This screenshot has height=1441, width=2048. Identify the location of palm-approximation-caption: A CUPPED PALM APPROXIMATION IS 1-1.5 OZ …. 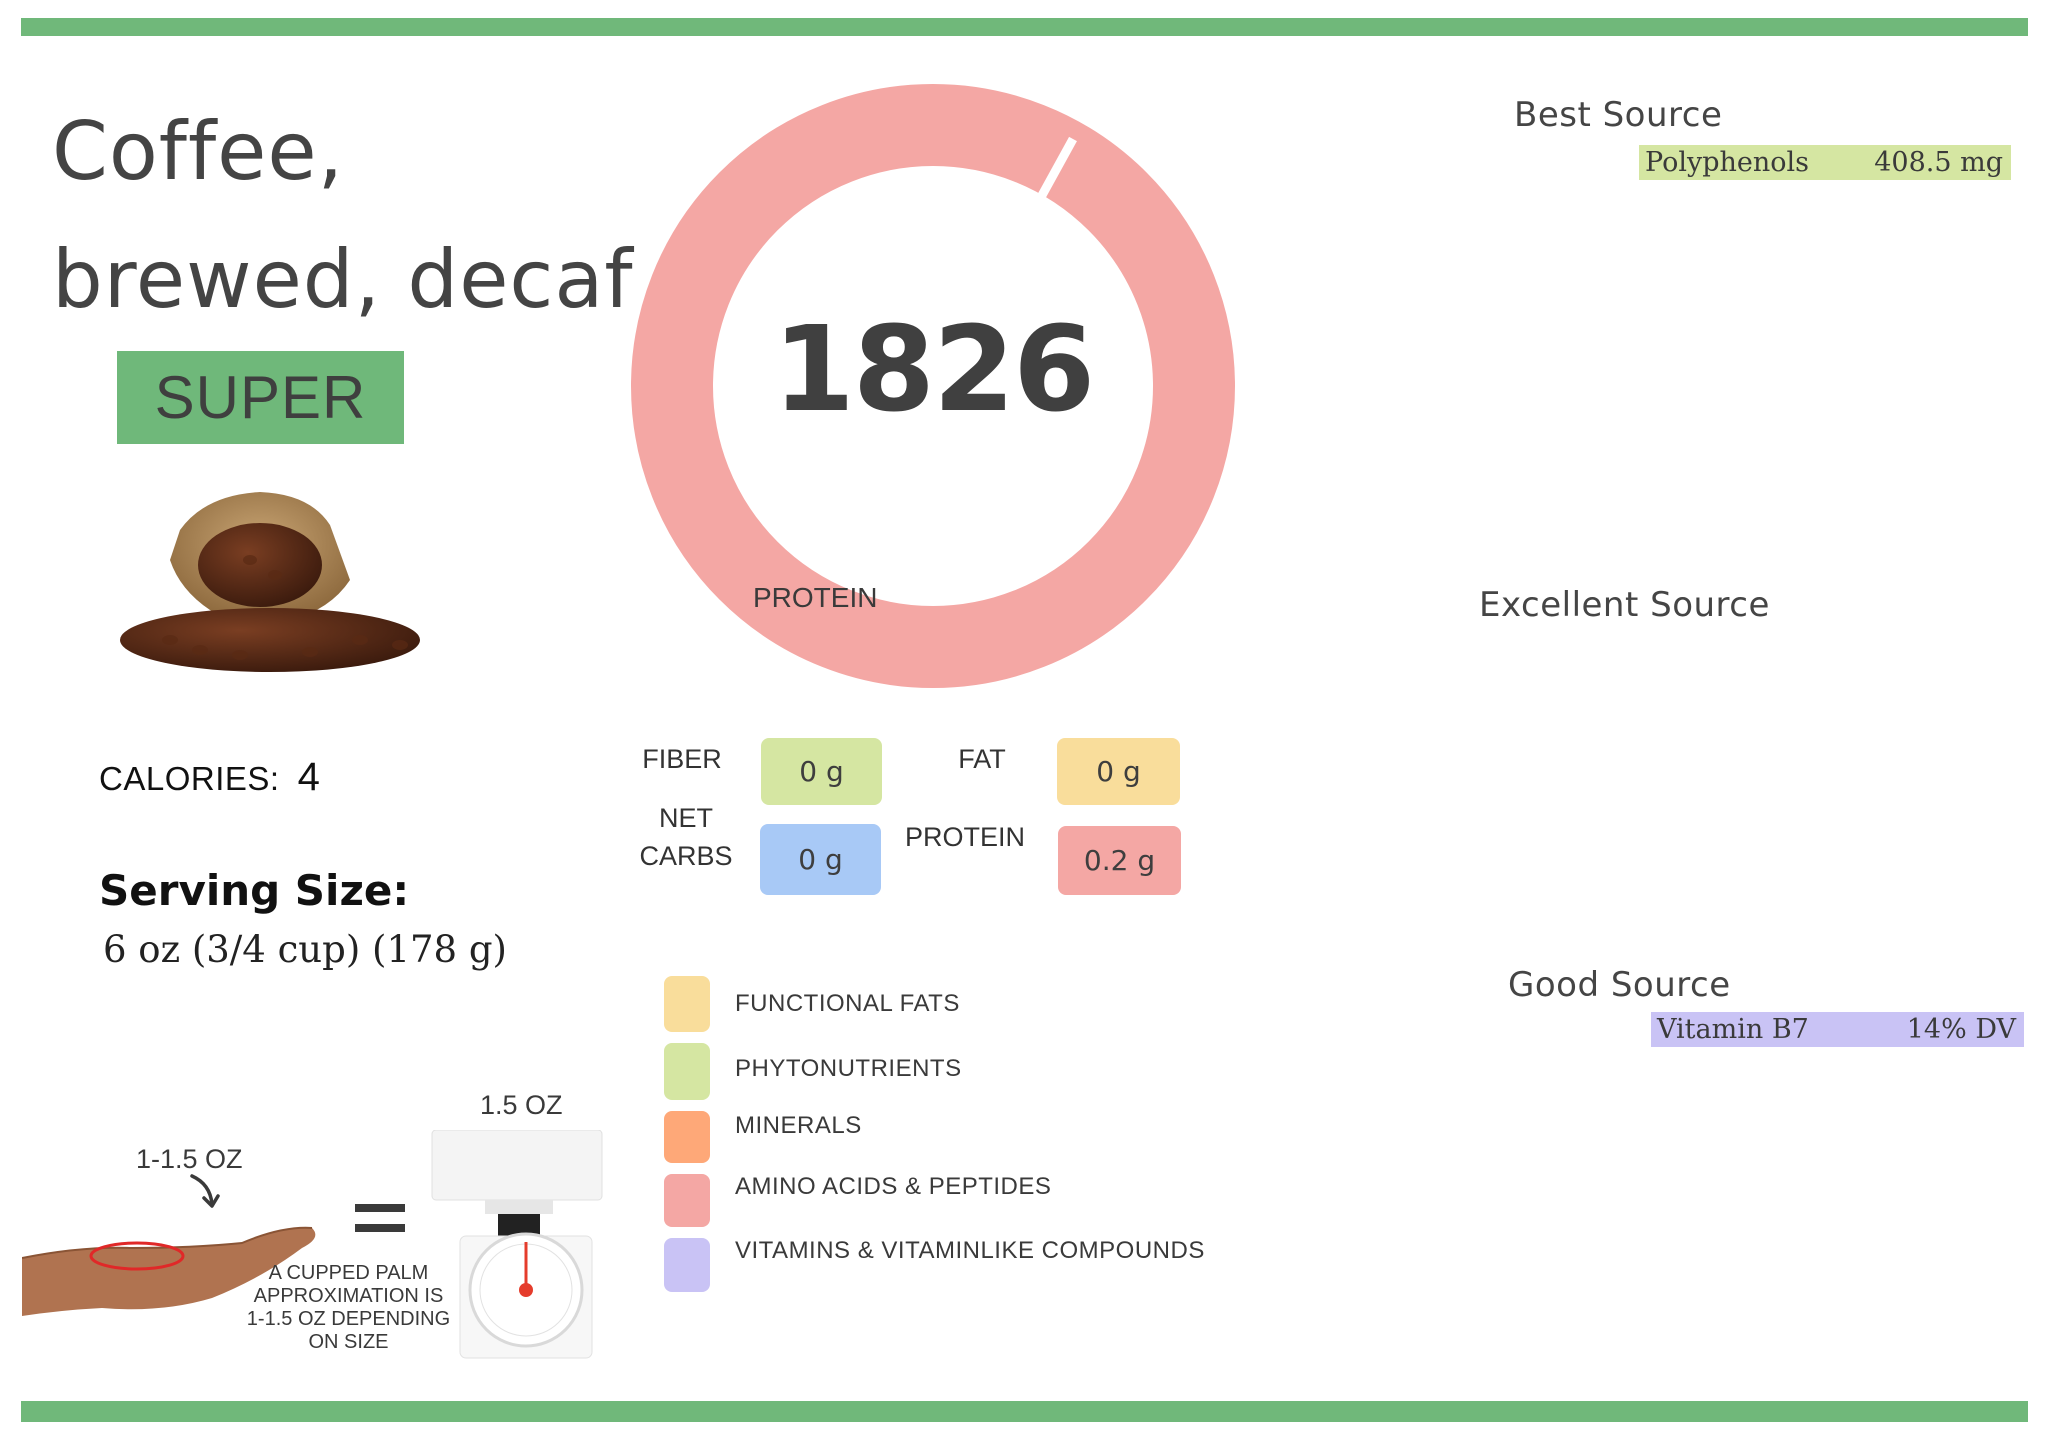
(348, 1308).